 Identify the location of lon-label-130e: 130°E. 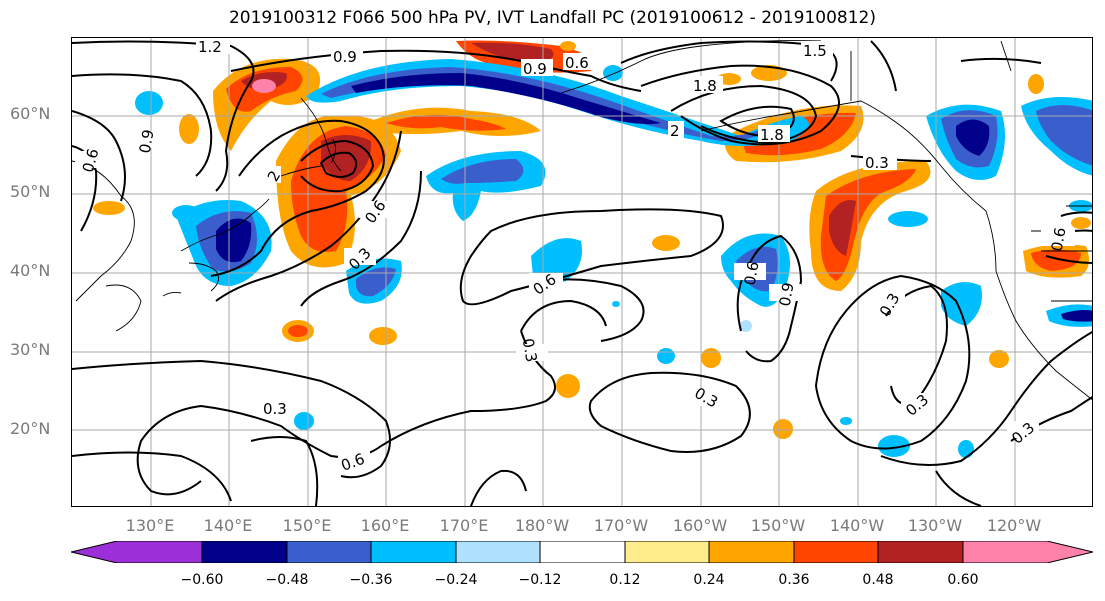
(150, 525).